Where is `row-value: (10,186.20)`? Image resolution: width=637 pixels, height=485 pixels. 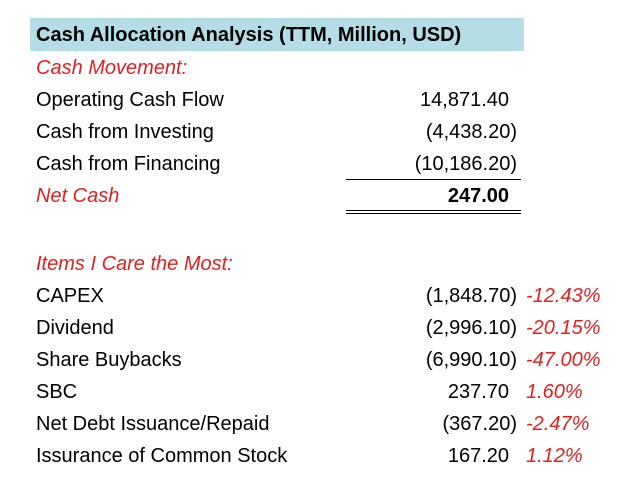 row-value: (10,186.20) is located at coordinates (465, 164).